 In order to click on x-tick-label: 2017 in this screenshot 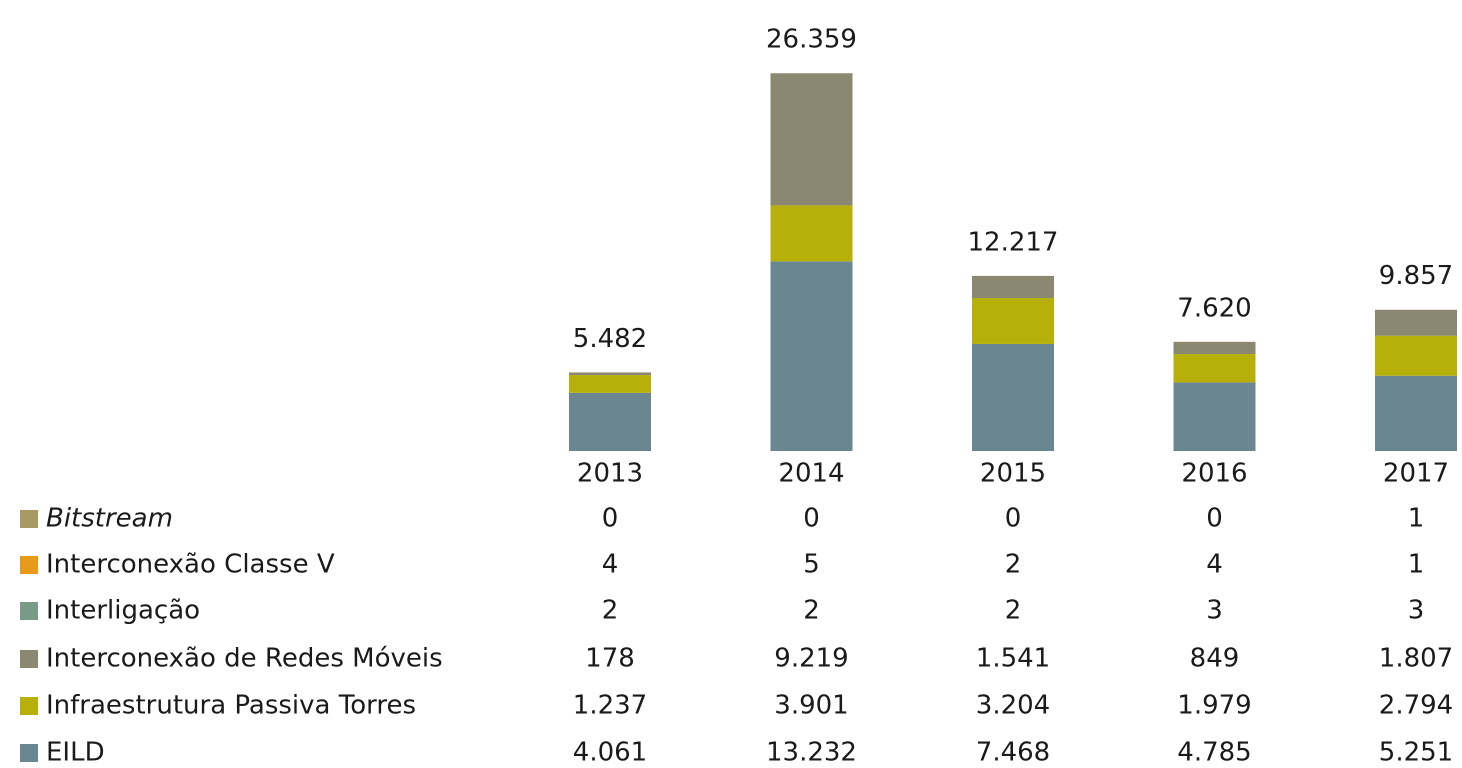, I will do `click(1416, 474)`.